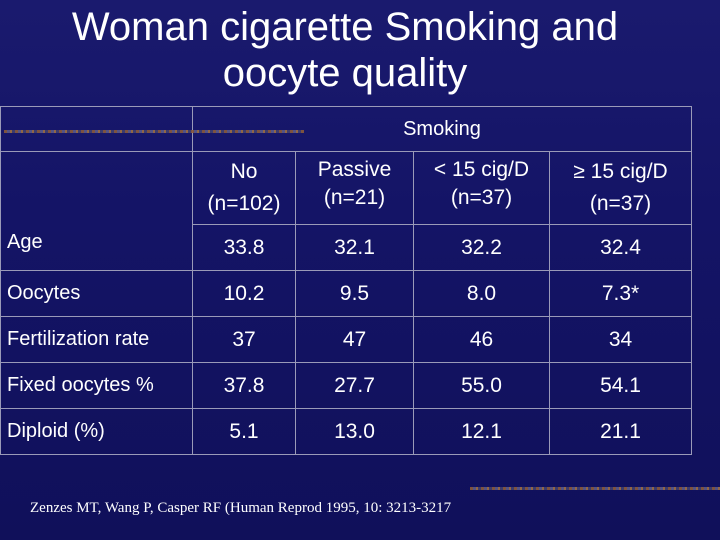 This screenshot has height=540, width=720. I want to click on column-header-lt15-line2: (n=37), so click(481, 197).